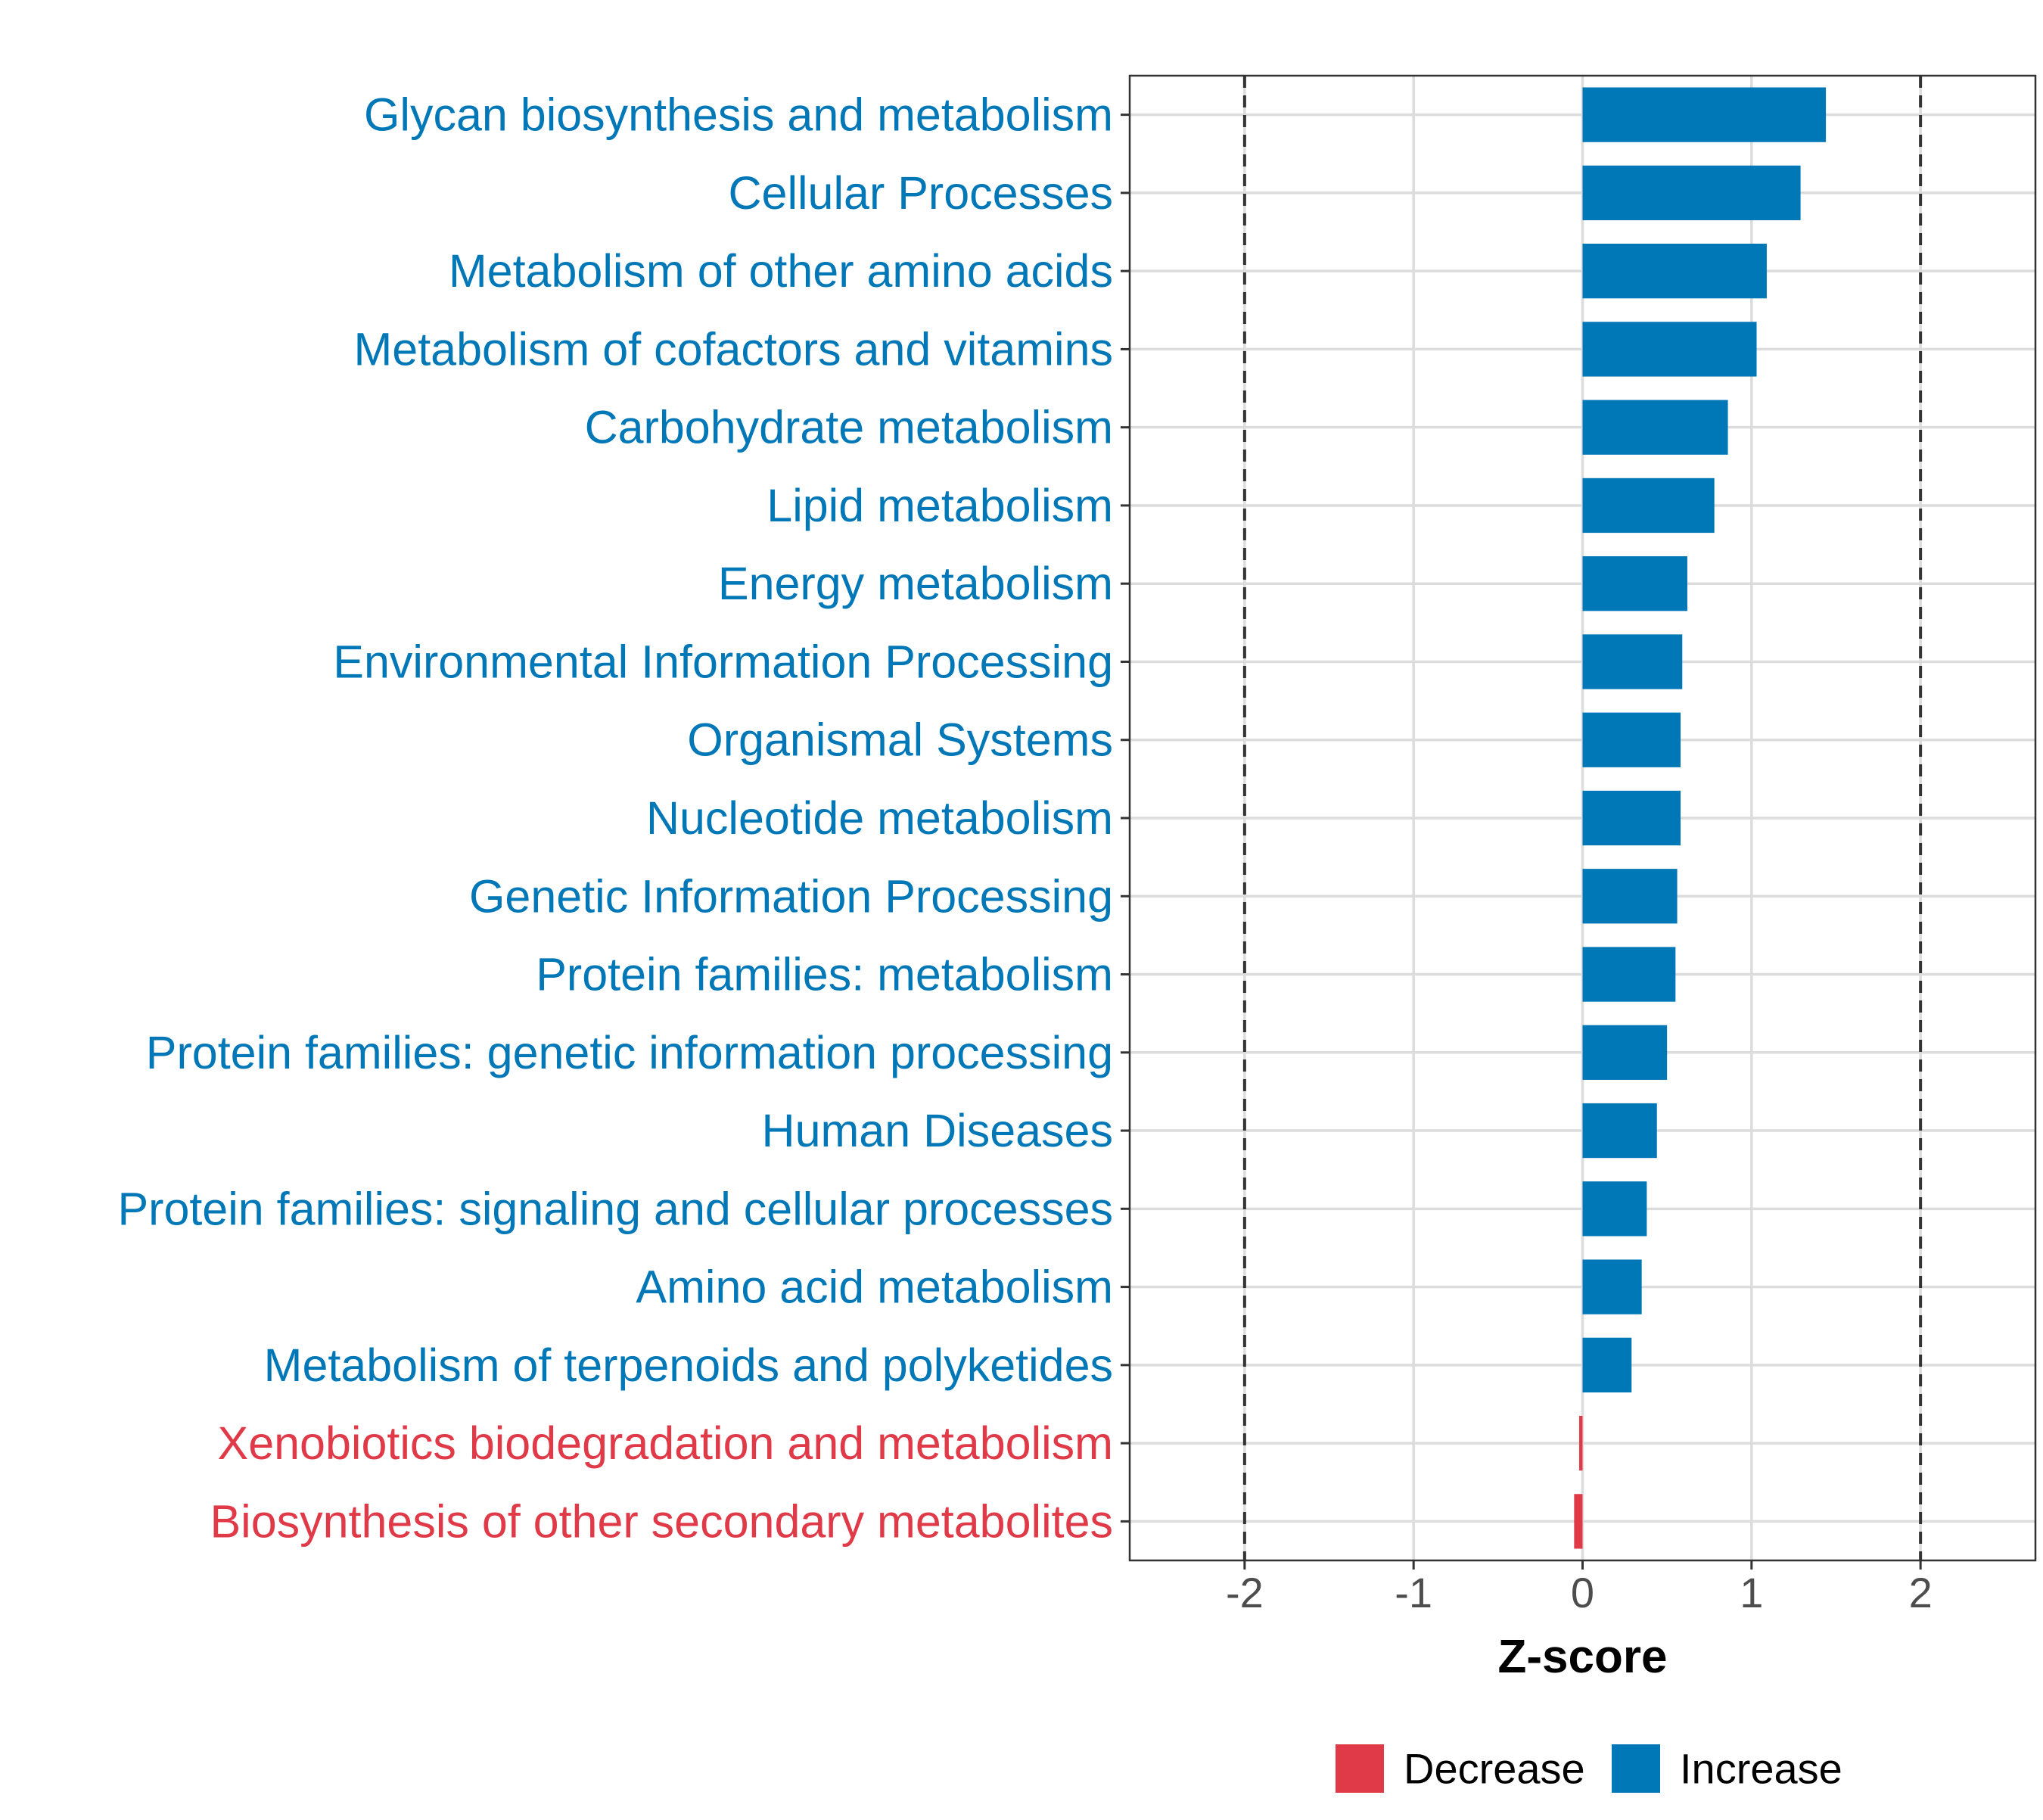 The height and width of the screenshot is (1820, 2043). Describe the element at coordinates (915, 583) in the screenshot. I see `category-label-6: Energy metabolism` at that location.